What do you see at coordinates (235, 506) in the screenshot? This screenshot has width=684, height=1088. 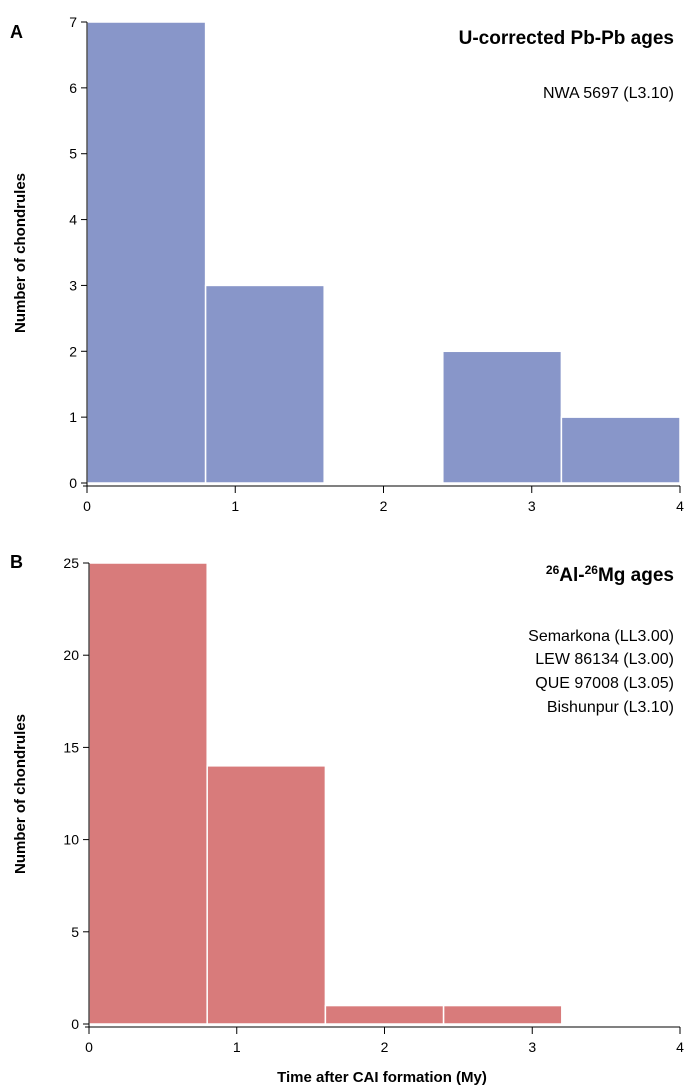 I see `x-tick-label-a-1: 1` at bounding box center [235, 506].